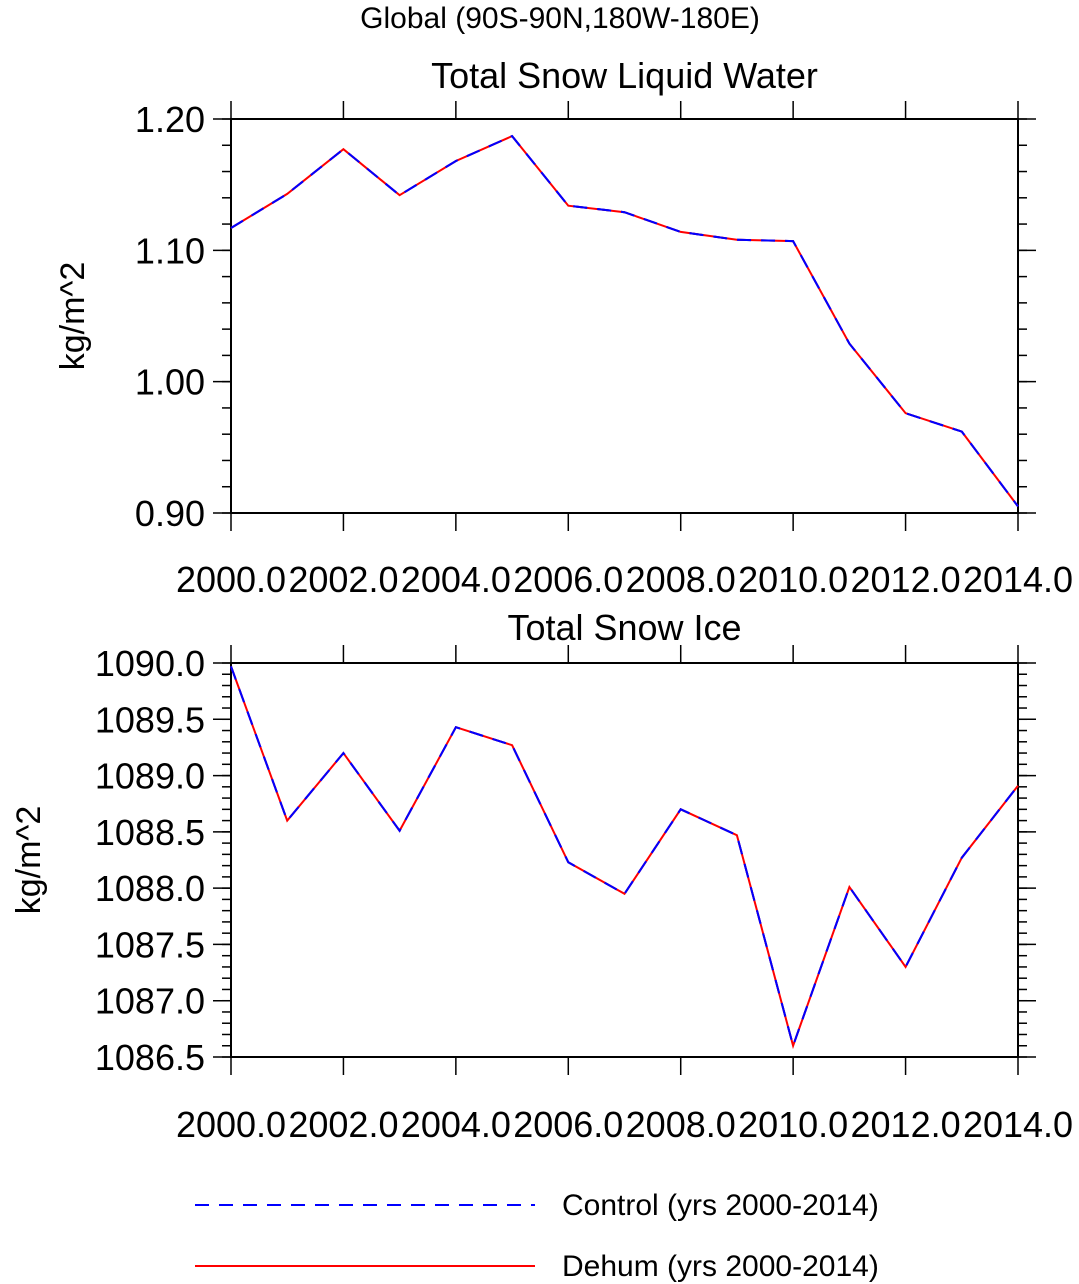 Image resolution: width=1079 pixels, height=1284 pixels. Describe the element at coordinates (150, 1057) in the screenshot. I see `y-tick-label: 1086.5` at that location.